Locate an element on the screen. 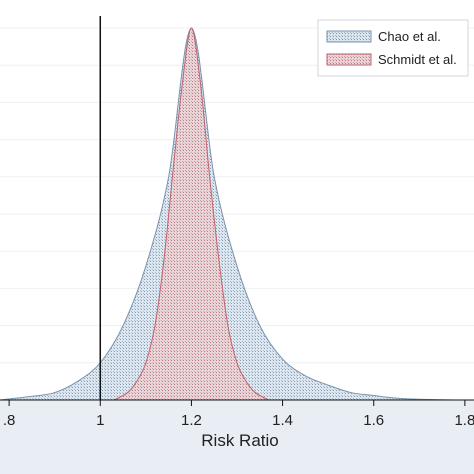 The height and width of the screenshot is (474, 474). legend-box is located at coordinates (393, 48).